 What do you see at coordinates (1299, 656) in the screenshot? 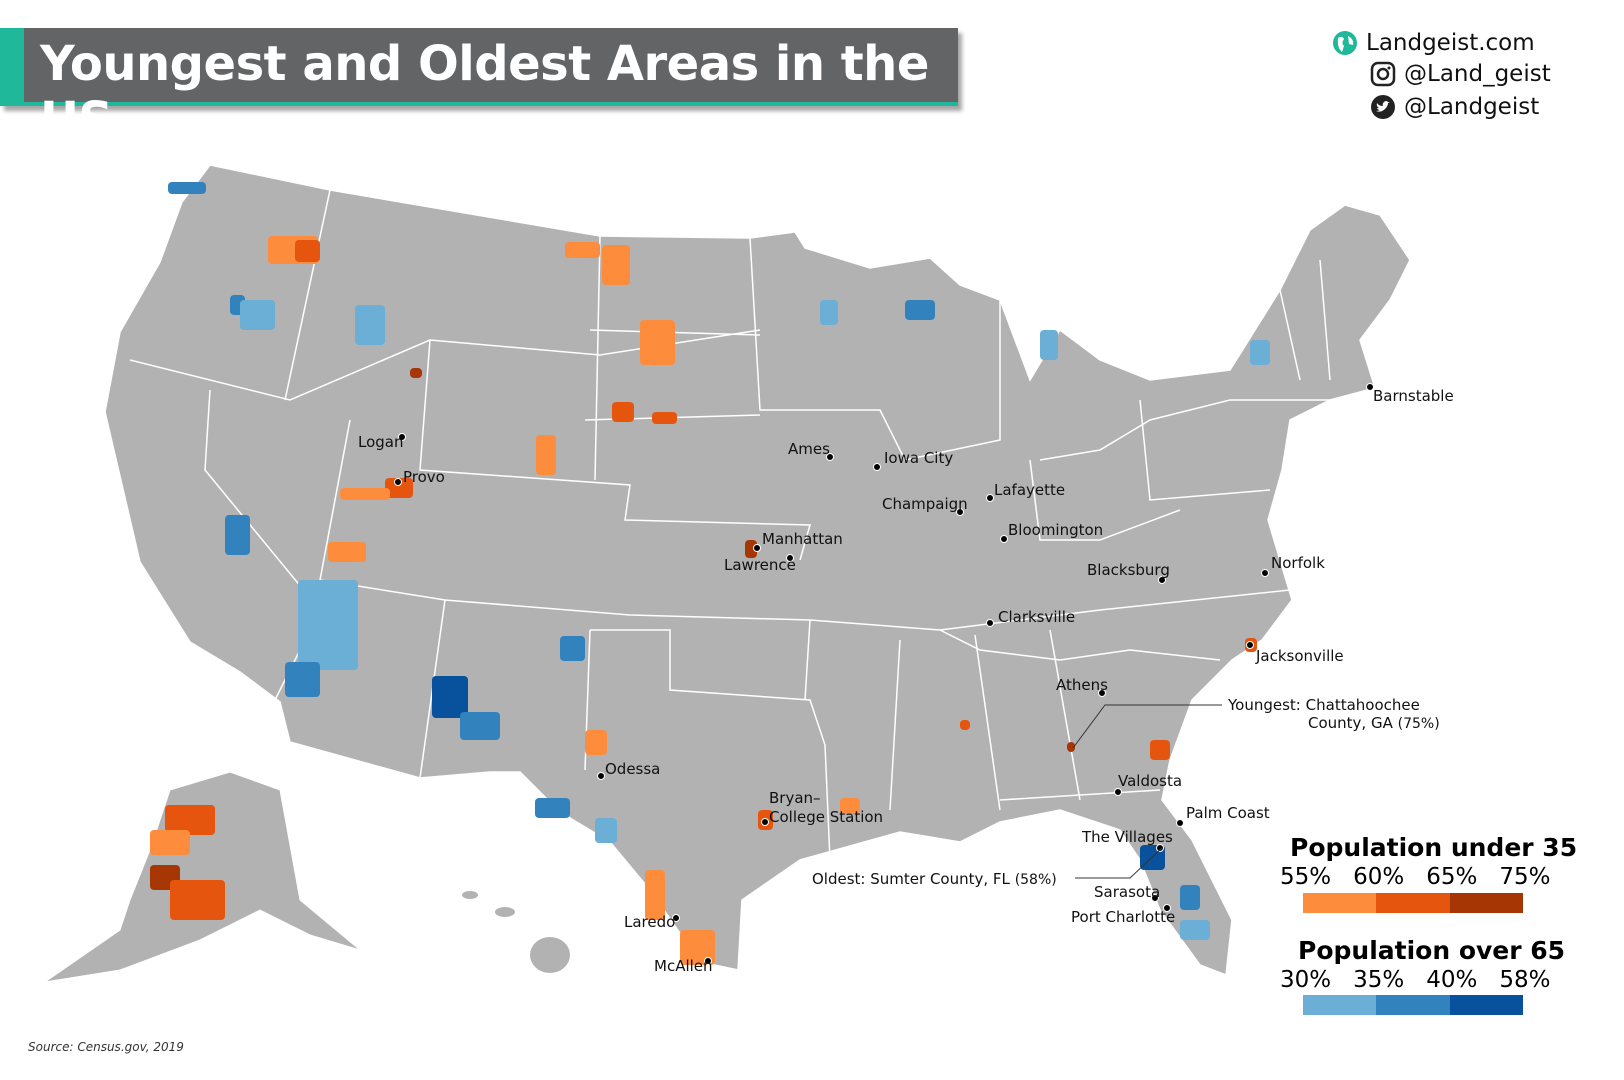
I see `city-label: Jacksonville` at bounding box center [1299, 656].